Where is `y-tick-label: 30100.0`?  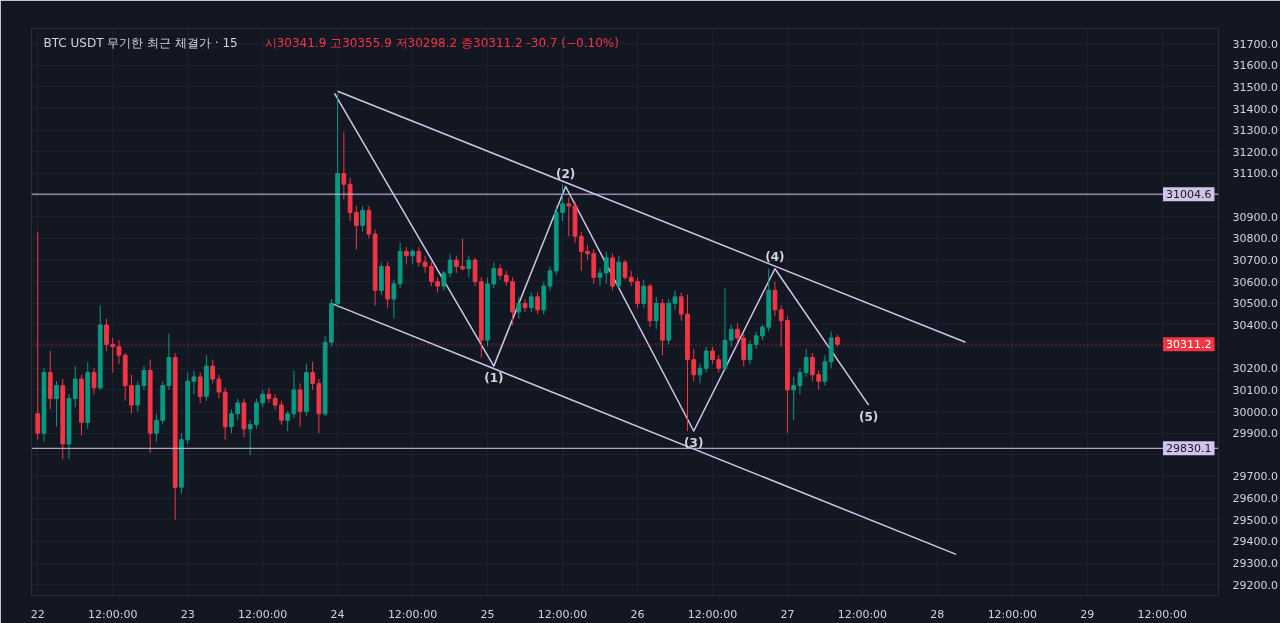 y-tick-label: 30100.0 is located at coordinates (1255, 390).